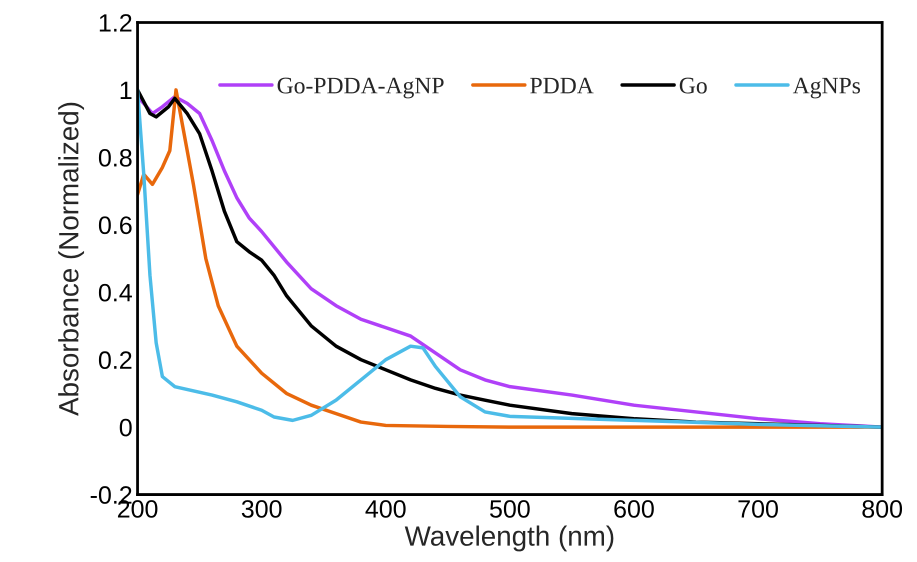 The height and width of the screenshot is (562, 917). What do you see at coordinates (826, 88) in the screenshot?
I see `legend-label: AgNPs` at bounding box center [826, 88].